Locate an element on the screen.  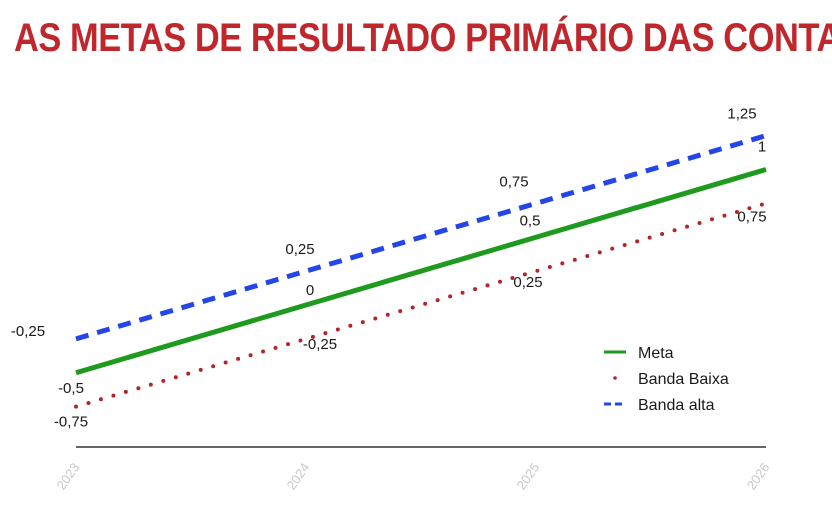
x-axis: 2023 2024 2025 2026 is located at coordinates (413, 469).